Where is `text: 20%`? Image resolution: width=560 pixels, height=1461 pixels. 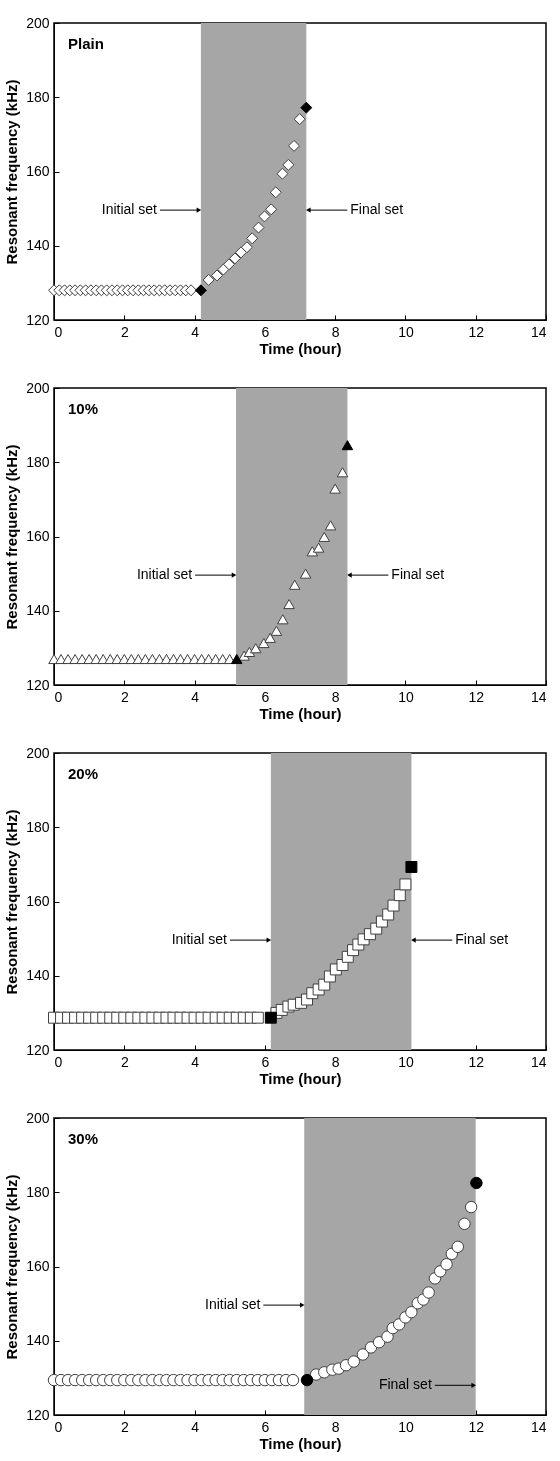 text: 20% is located at coordinates (83, 773).